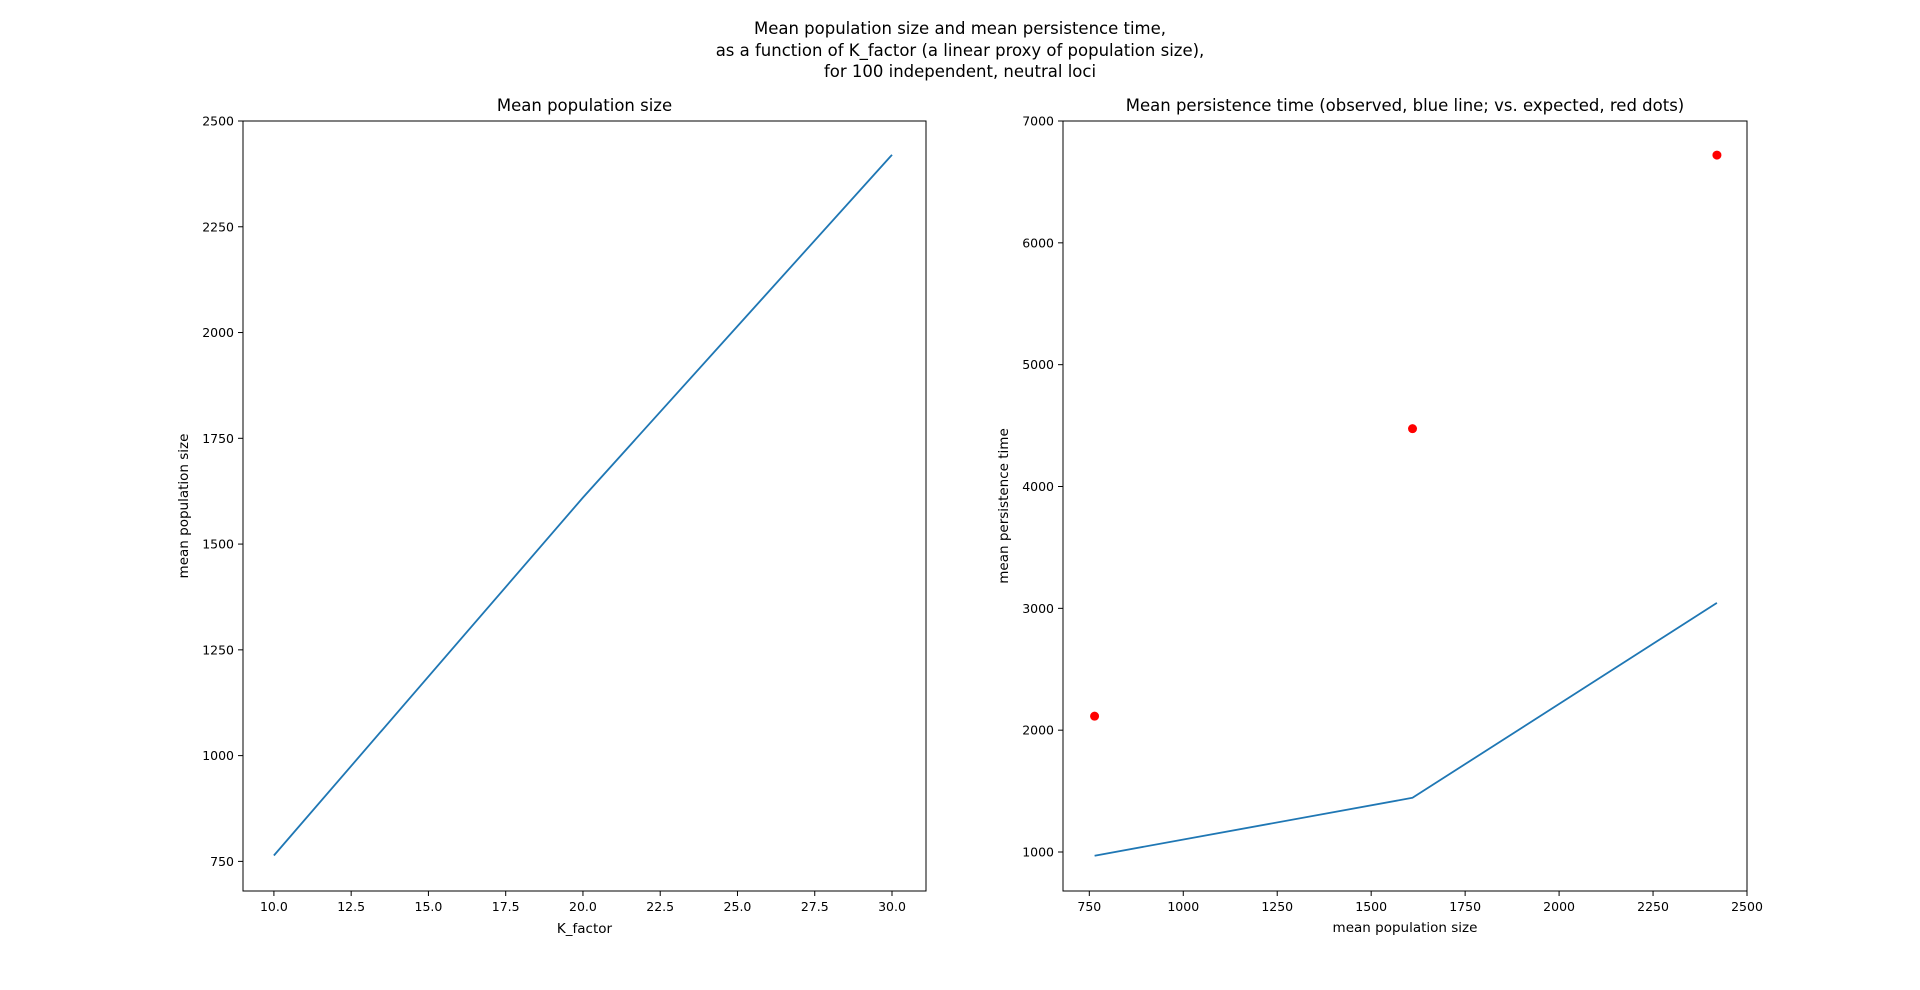  What do you see at coordinates (274, 906) in the screenshot?
I see `x-tick-label: 10.0` at bounding box center [274, 906].